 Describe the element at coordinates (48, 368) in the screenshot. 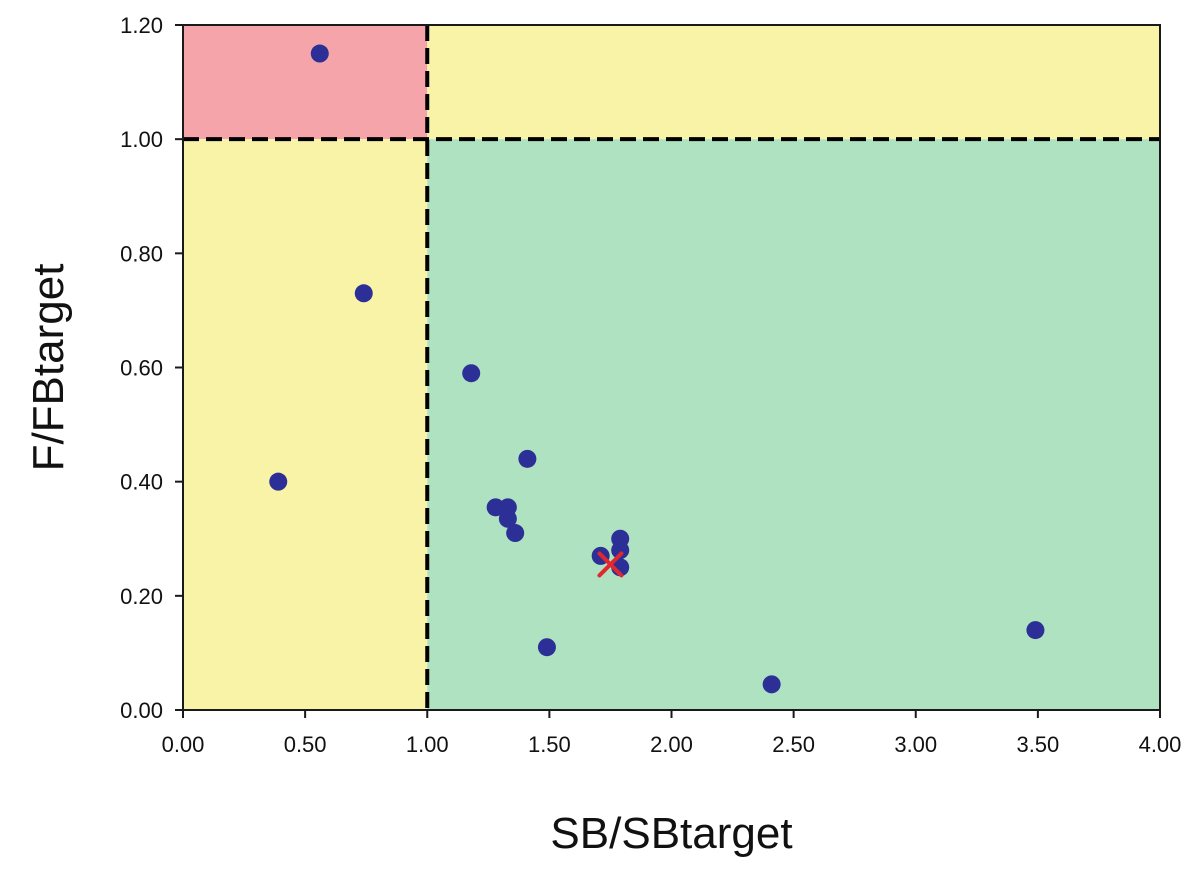

I see `y-axis-title: F/FBtarget` at that location.